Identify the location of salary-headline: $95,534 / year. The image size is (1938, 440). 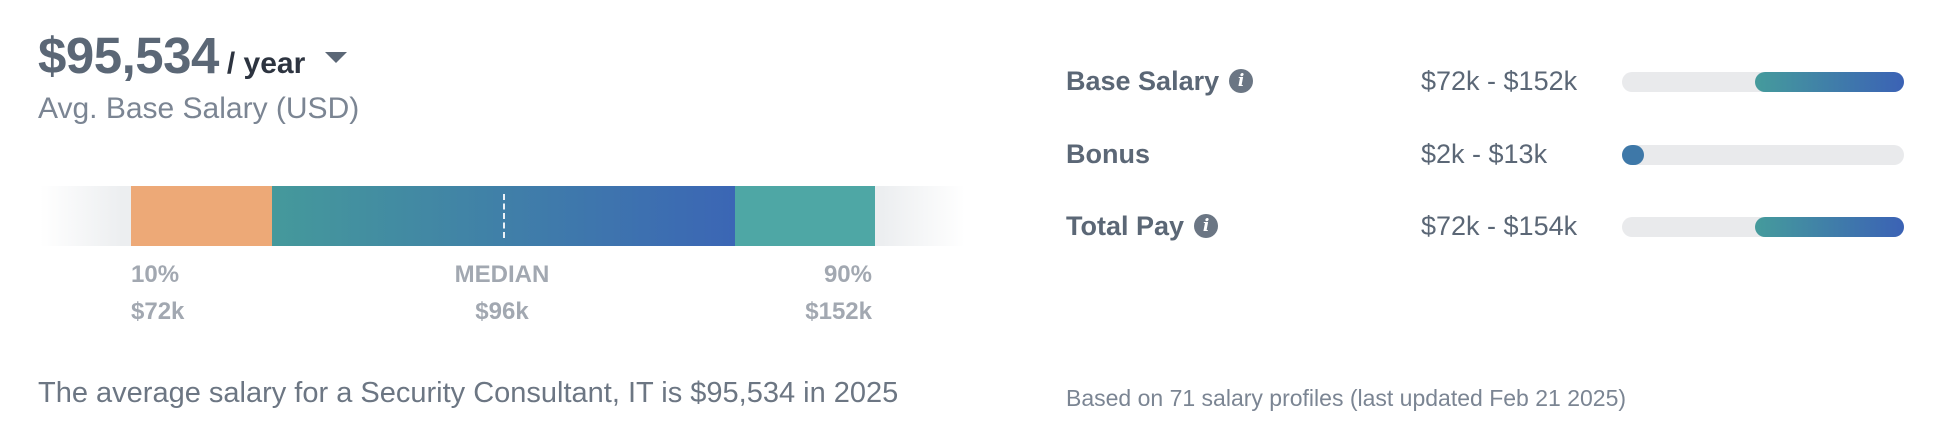
(193, 55).